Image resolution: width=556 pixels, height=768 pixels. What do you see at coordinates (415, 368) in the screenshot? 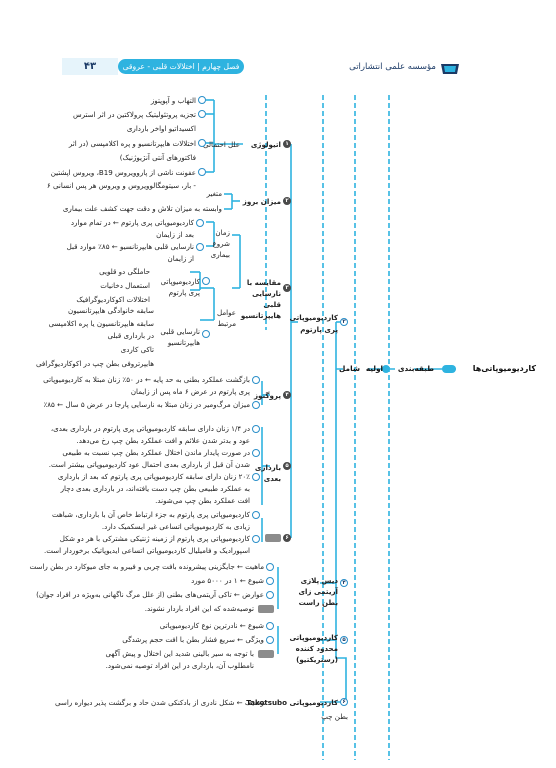
I see `classification-node: طبقه‌بندی` at bounding box center [415, 368].